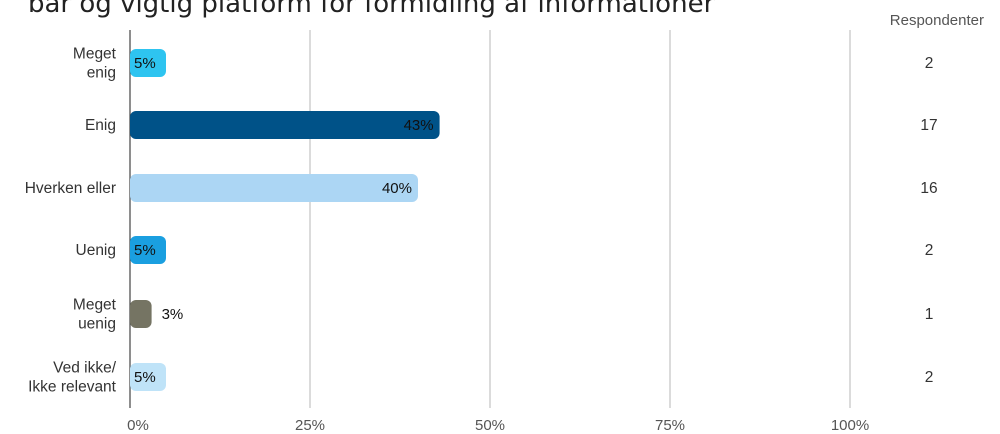 The image size is (1000, 434). What do you see at coordinates (70, 188) in the screenshot?
I see `category-label: Hverken eller` at bounding box center [70, 188].